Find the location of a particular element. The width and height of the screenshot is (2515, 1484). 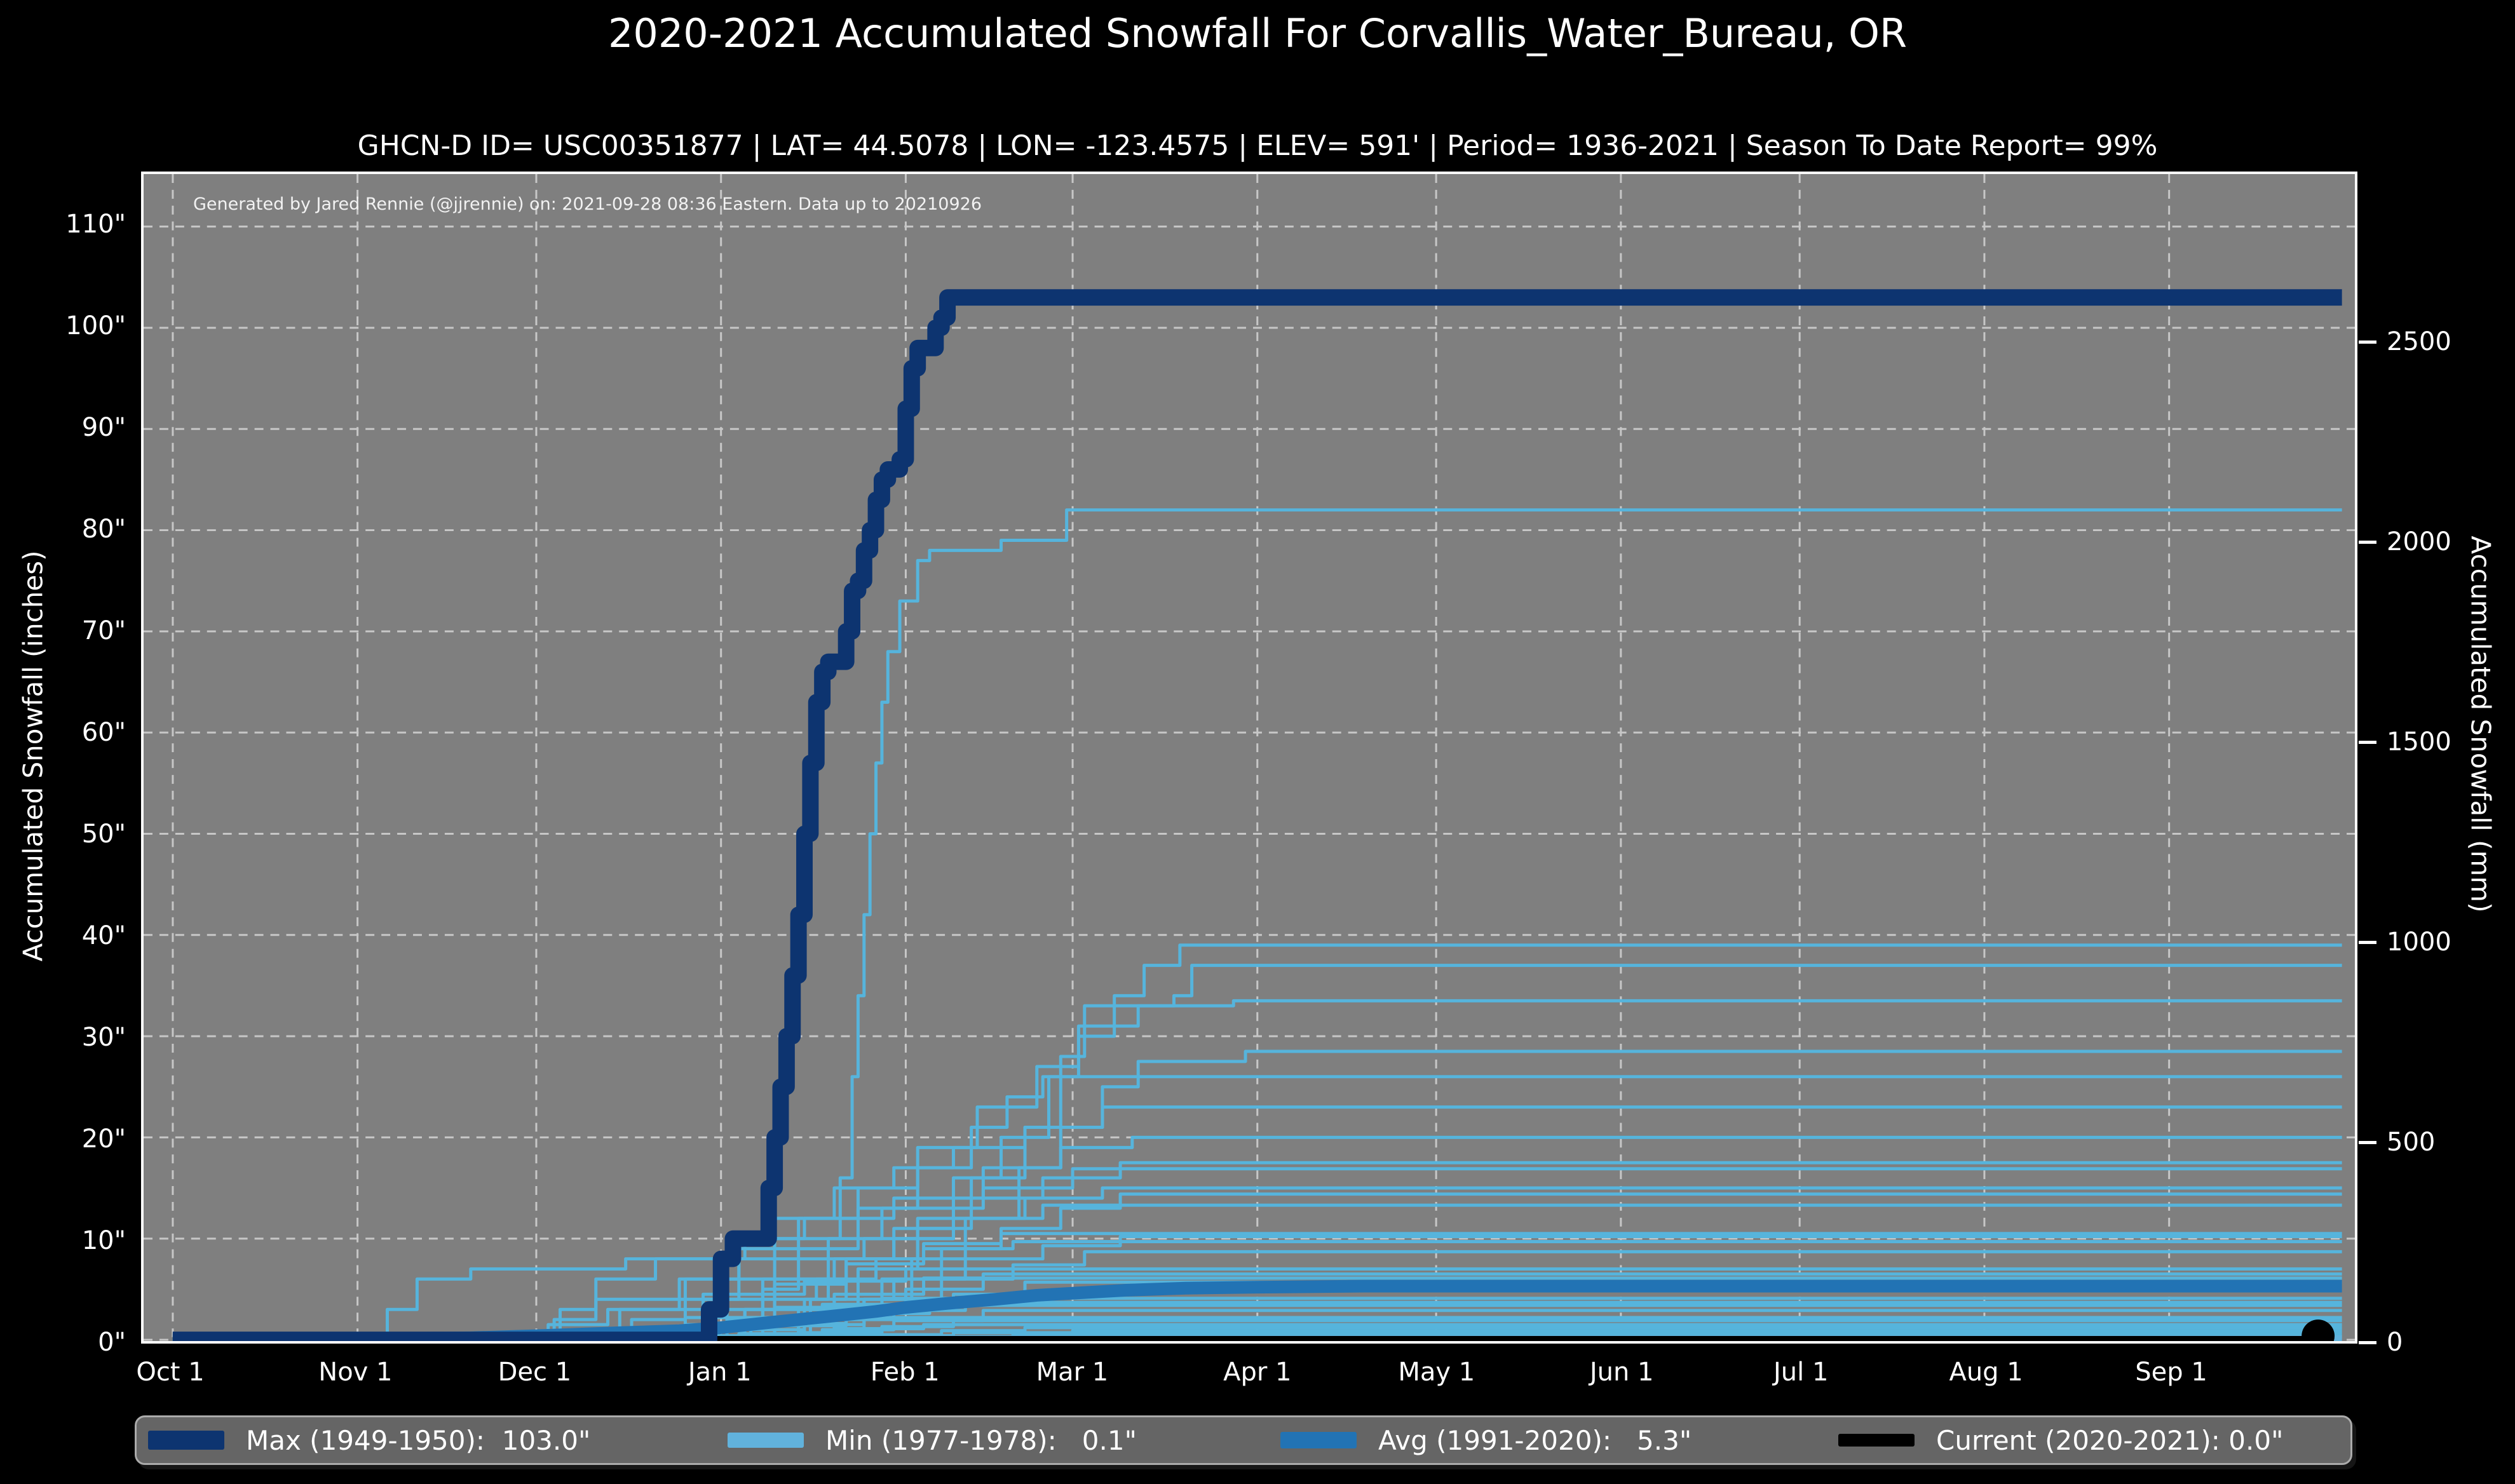

x-tick-label: Apr 1 is located at coordinates (1257, 1372).